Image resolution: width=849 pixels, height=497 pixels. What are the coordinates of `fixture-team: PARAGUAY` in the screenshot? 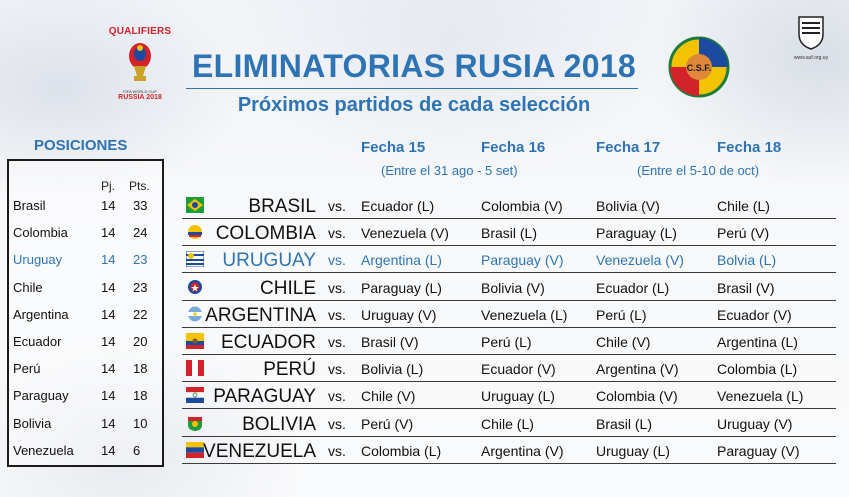 It's located at (264, 397).